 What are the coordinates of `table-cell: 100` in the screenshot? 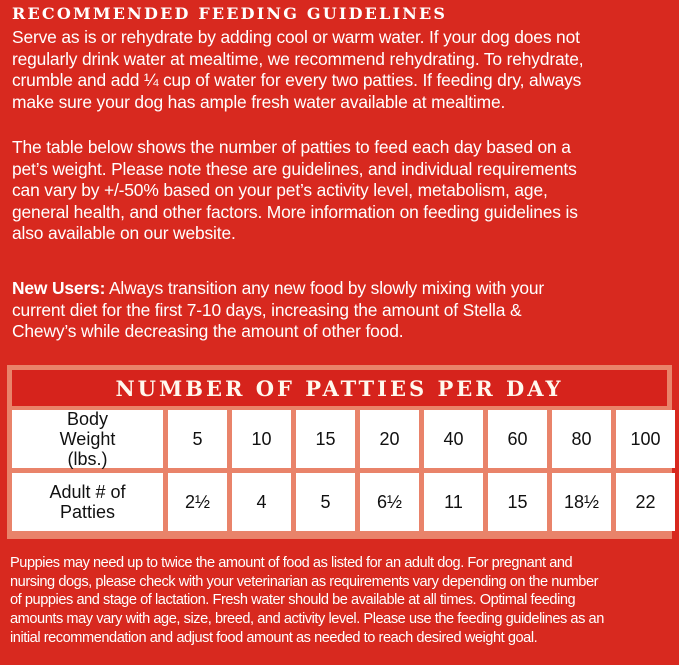 It's located at (645, 439).